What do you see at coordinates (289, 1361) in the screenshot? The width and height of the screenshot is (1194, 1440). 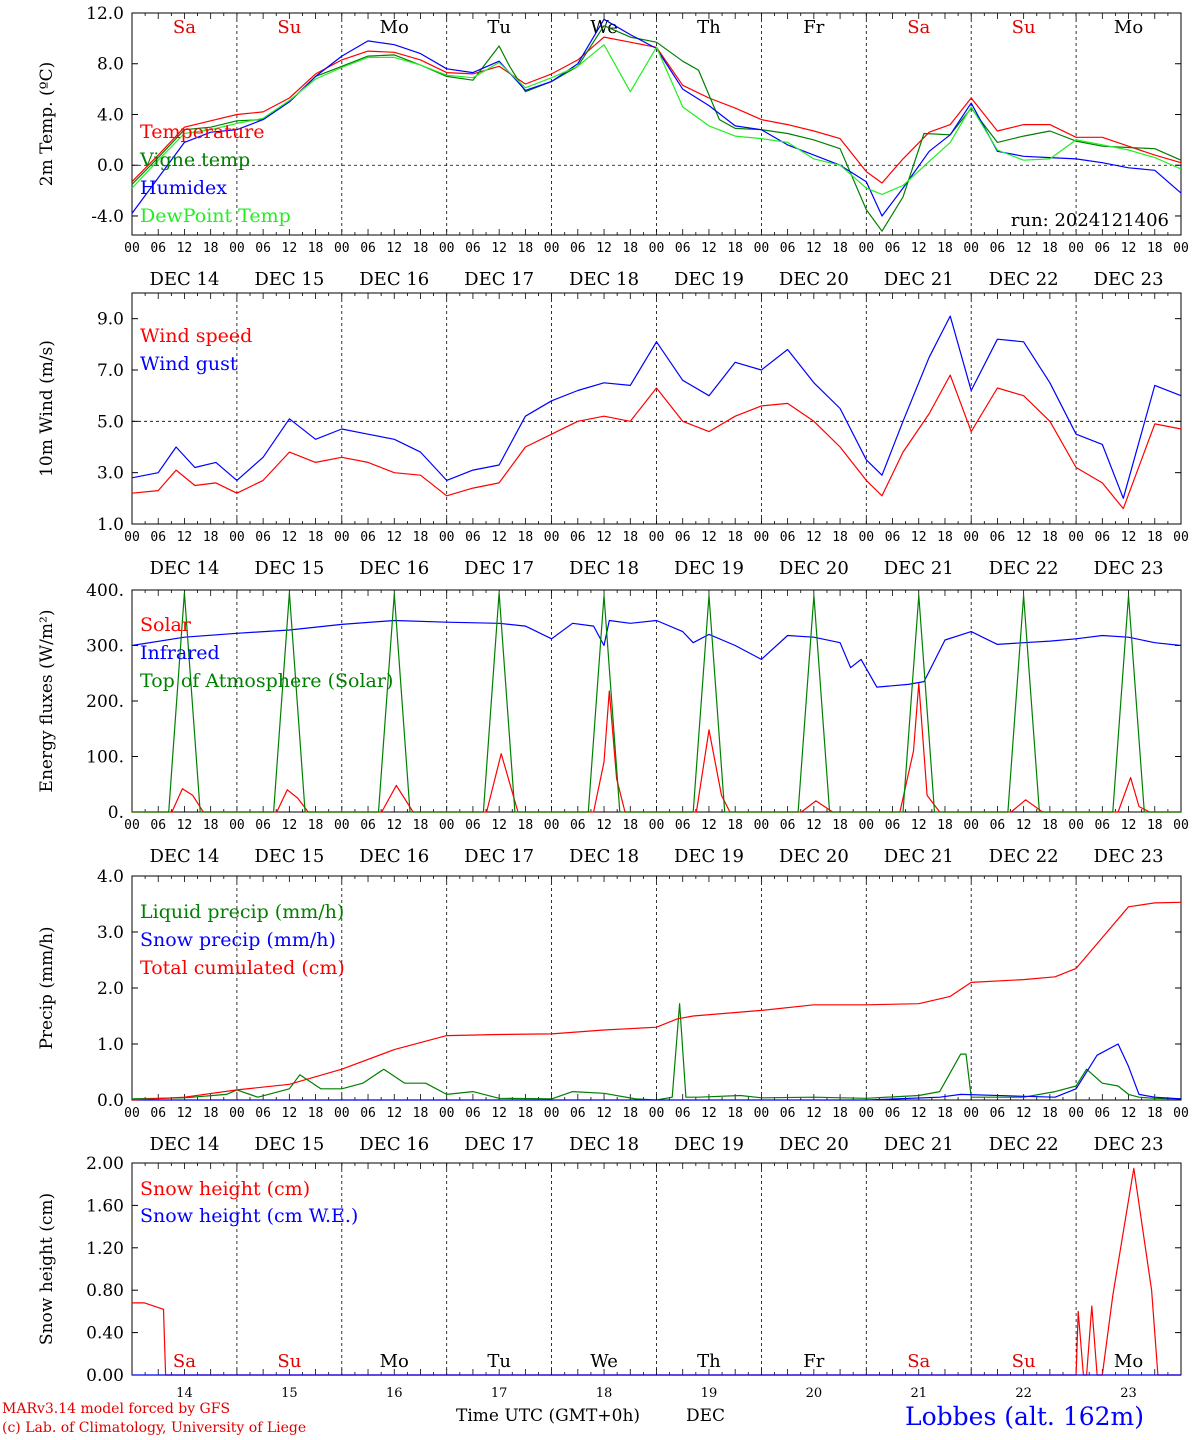 I see `weekday-label: Su` at bounding box center [289, 1361].